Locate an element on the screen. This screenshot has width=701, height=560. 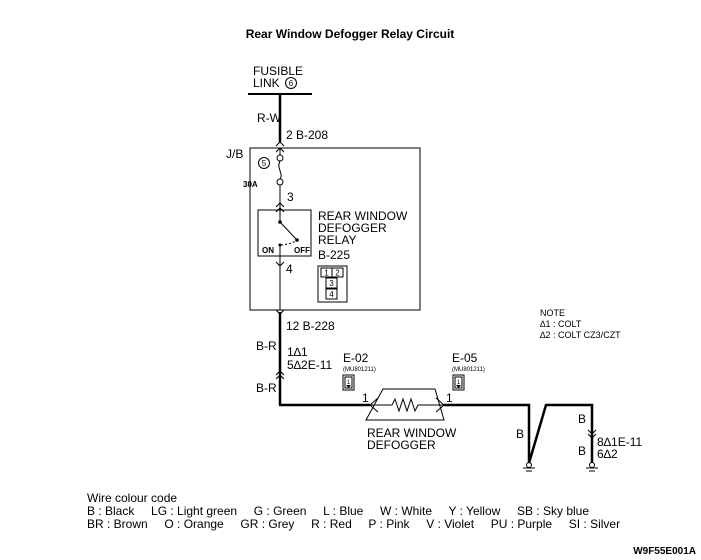
wire-label-br-2: B-R is located at coordinates (266, 388).